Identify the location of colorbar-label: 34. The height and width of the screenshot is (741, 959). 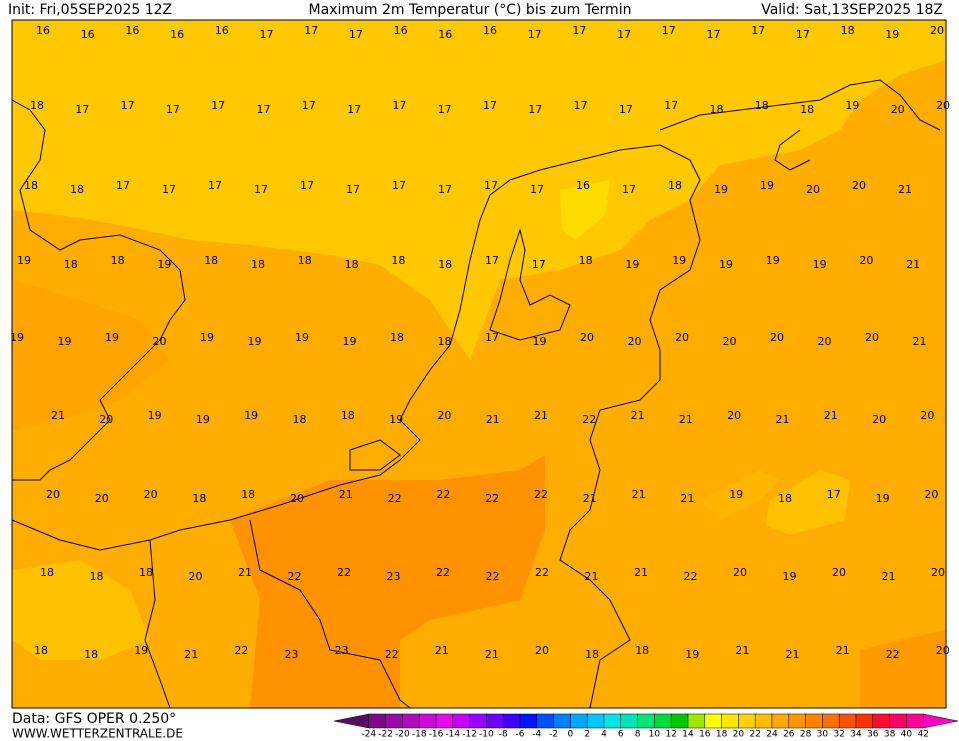
(856, 735).